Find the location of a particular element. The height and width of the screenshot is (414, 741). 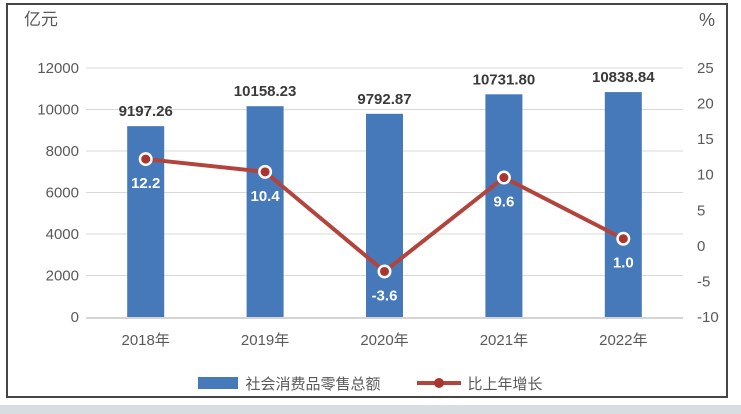

left-axis-tick-label: 10000 is located at coordinates (58, 110).